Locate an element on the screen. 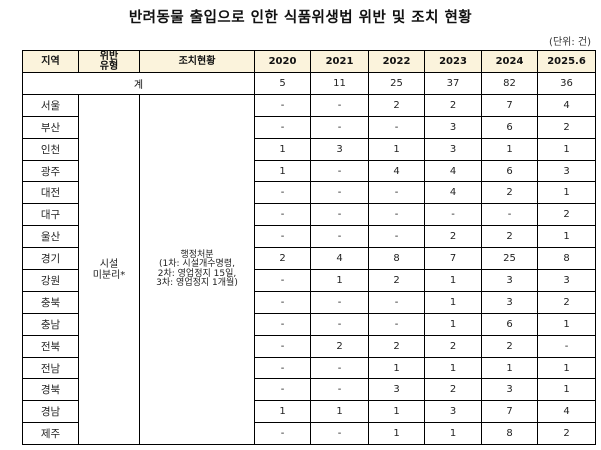  table-row: 전남 - -1 1 1 1 is located at coordinates (309, 368).